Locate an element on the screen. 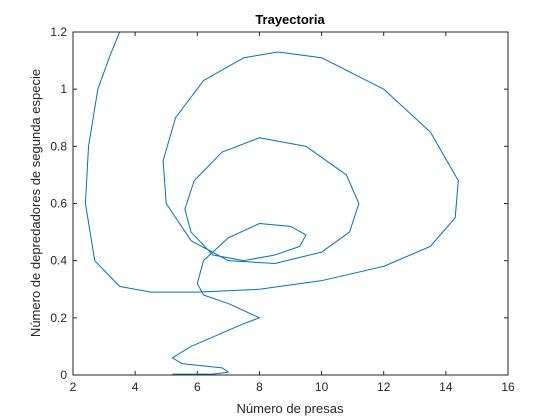 The width and height of the screenshot is (560, 420). y-tick-label: 1.2 is located at coordinates (58, 32).